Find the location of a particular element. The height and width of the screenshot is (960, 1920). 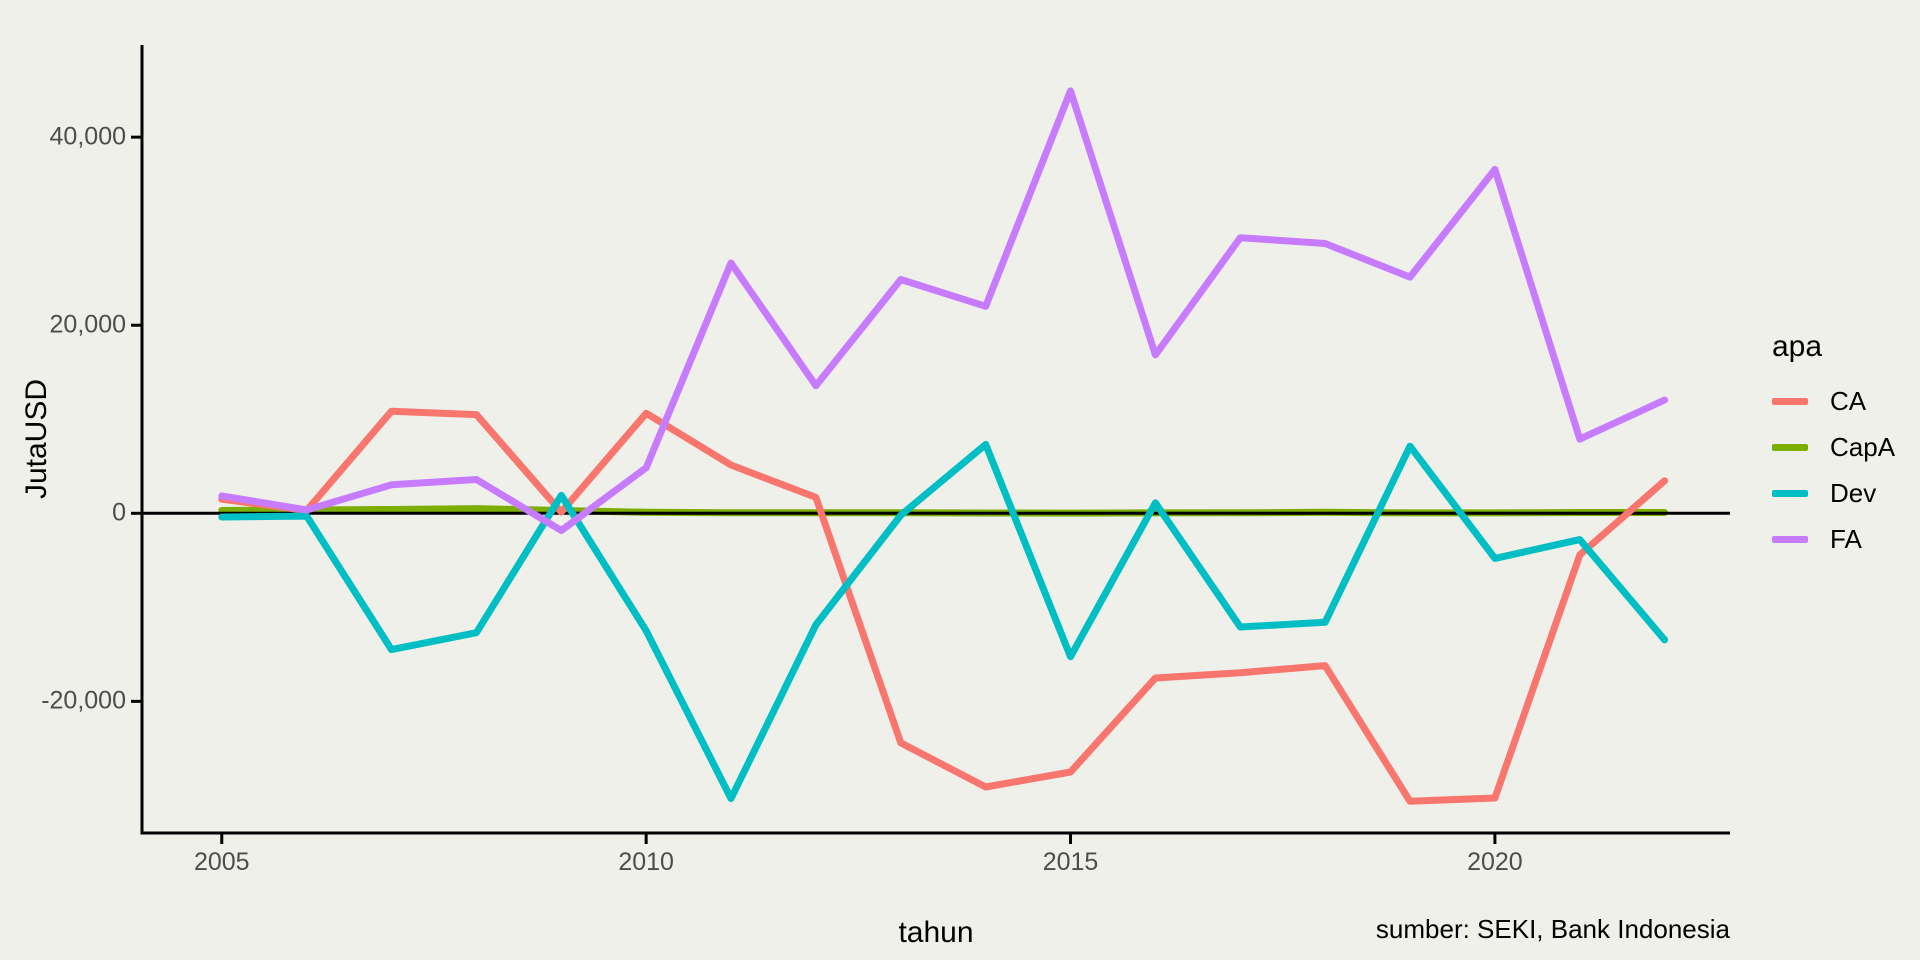

x-tick-label: 2005 is located at coordinates (221, 862).